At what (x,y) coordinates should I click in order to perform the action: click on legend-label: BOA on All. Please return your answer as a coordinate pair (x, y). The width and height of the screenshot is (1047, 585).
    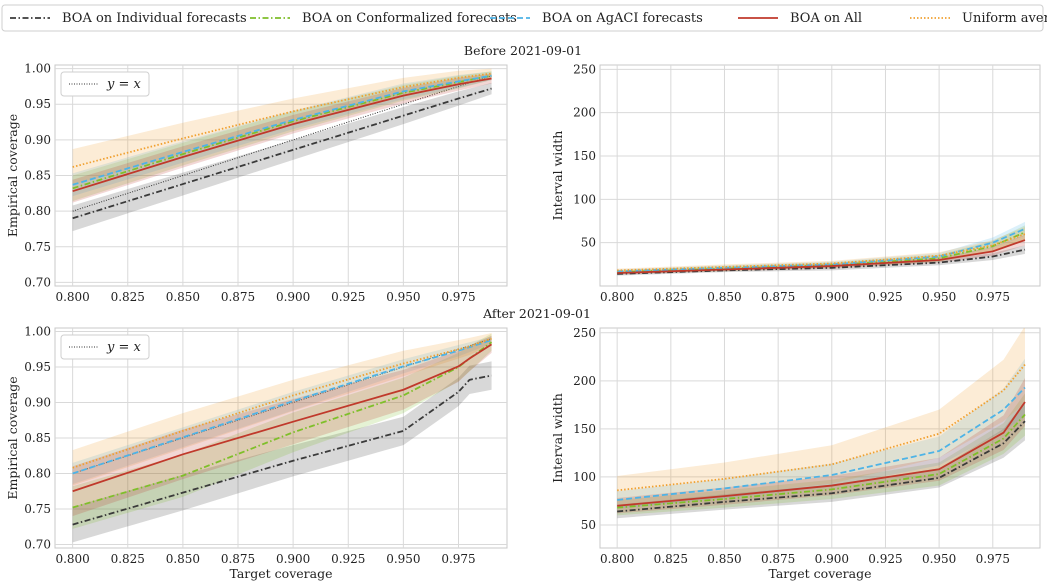
    Looking at the image, I should click on (826, 18).